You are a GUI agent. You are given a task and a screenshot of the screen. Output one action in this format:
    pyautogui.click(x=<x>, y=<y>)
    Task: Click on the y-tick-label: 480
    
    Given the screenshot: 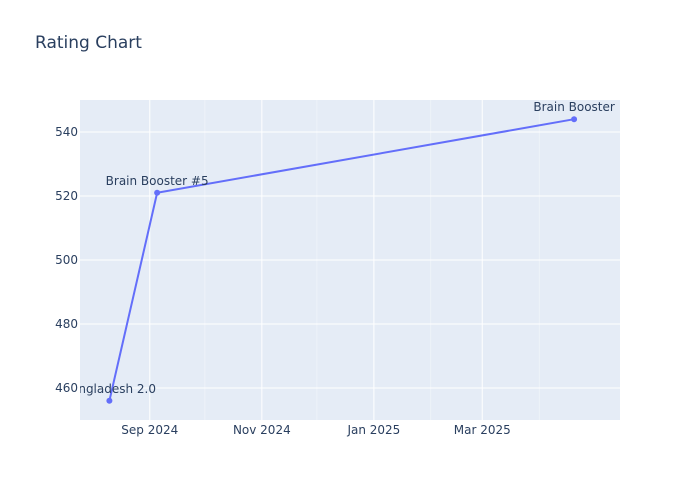 What is the action you would take?
    pyautogui.click(x=66, y=324)
    